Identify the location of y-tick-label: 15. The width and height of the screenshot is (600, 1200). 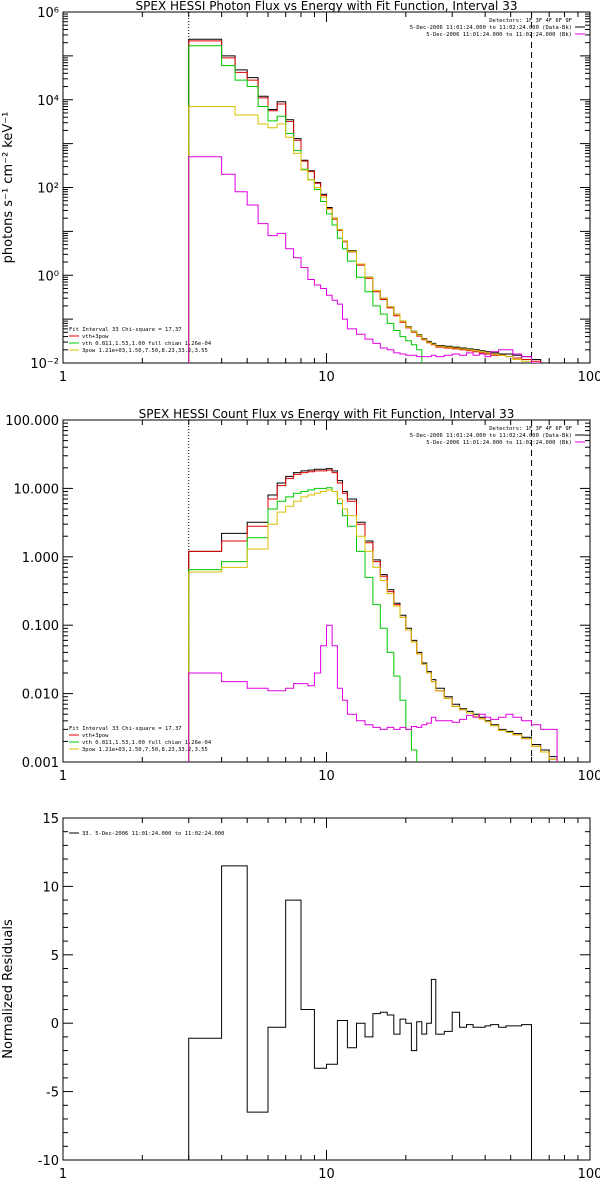
(50, 819).